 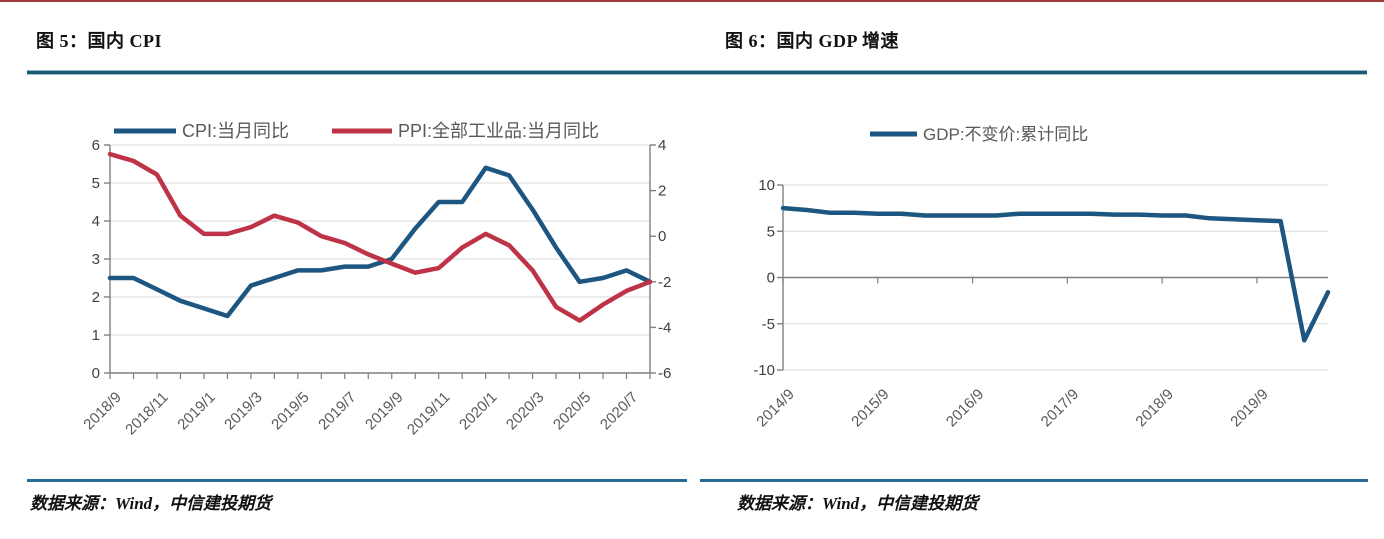 What do you see at coordinates (478, 411) in the screenshot?
I see `x-axis-label: 2020/1` at bounding box center [478, 411].